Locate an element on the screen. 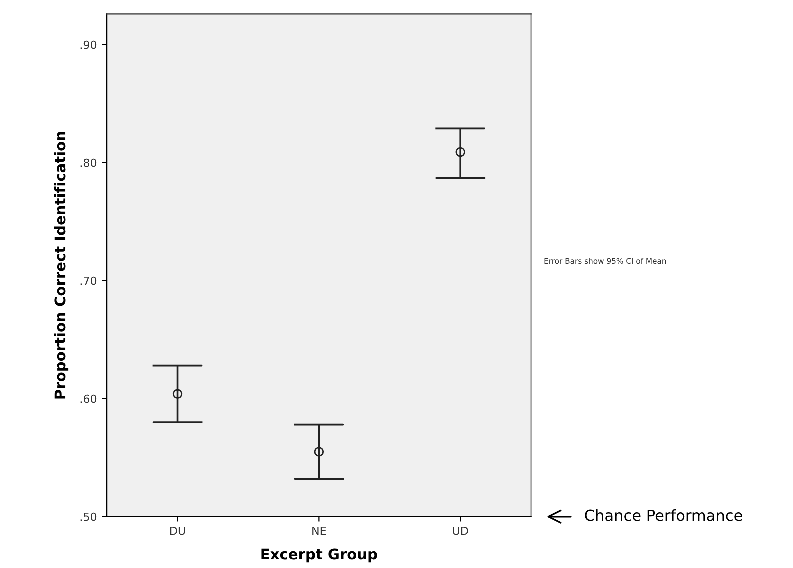 The height and width of the screenshot is (568, 793). x-tick-label: UD is located at coordinates (460, 531).